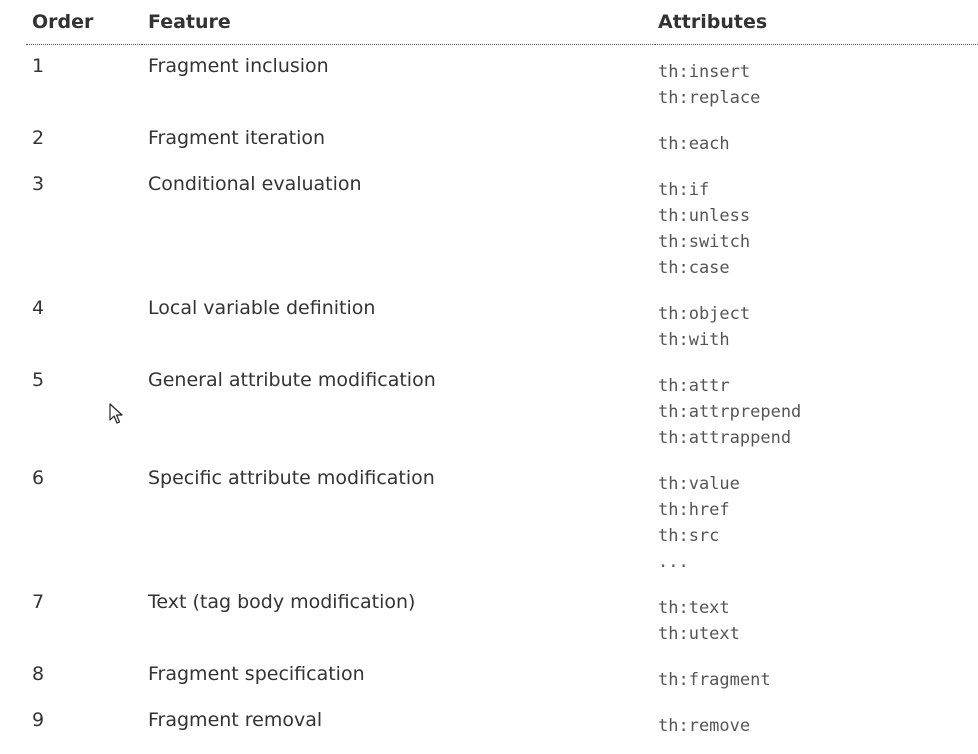  What do you see at coordinates (502, 140) in the screenshot?
I see `table-row: 2 Fragment iteration th:each` at bounding box center [502, 140].